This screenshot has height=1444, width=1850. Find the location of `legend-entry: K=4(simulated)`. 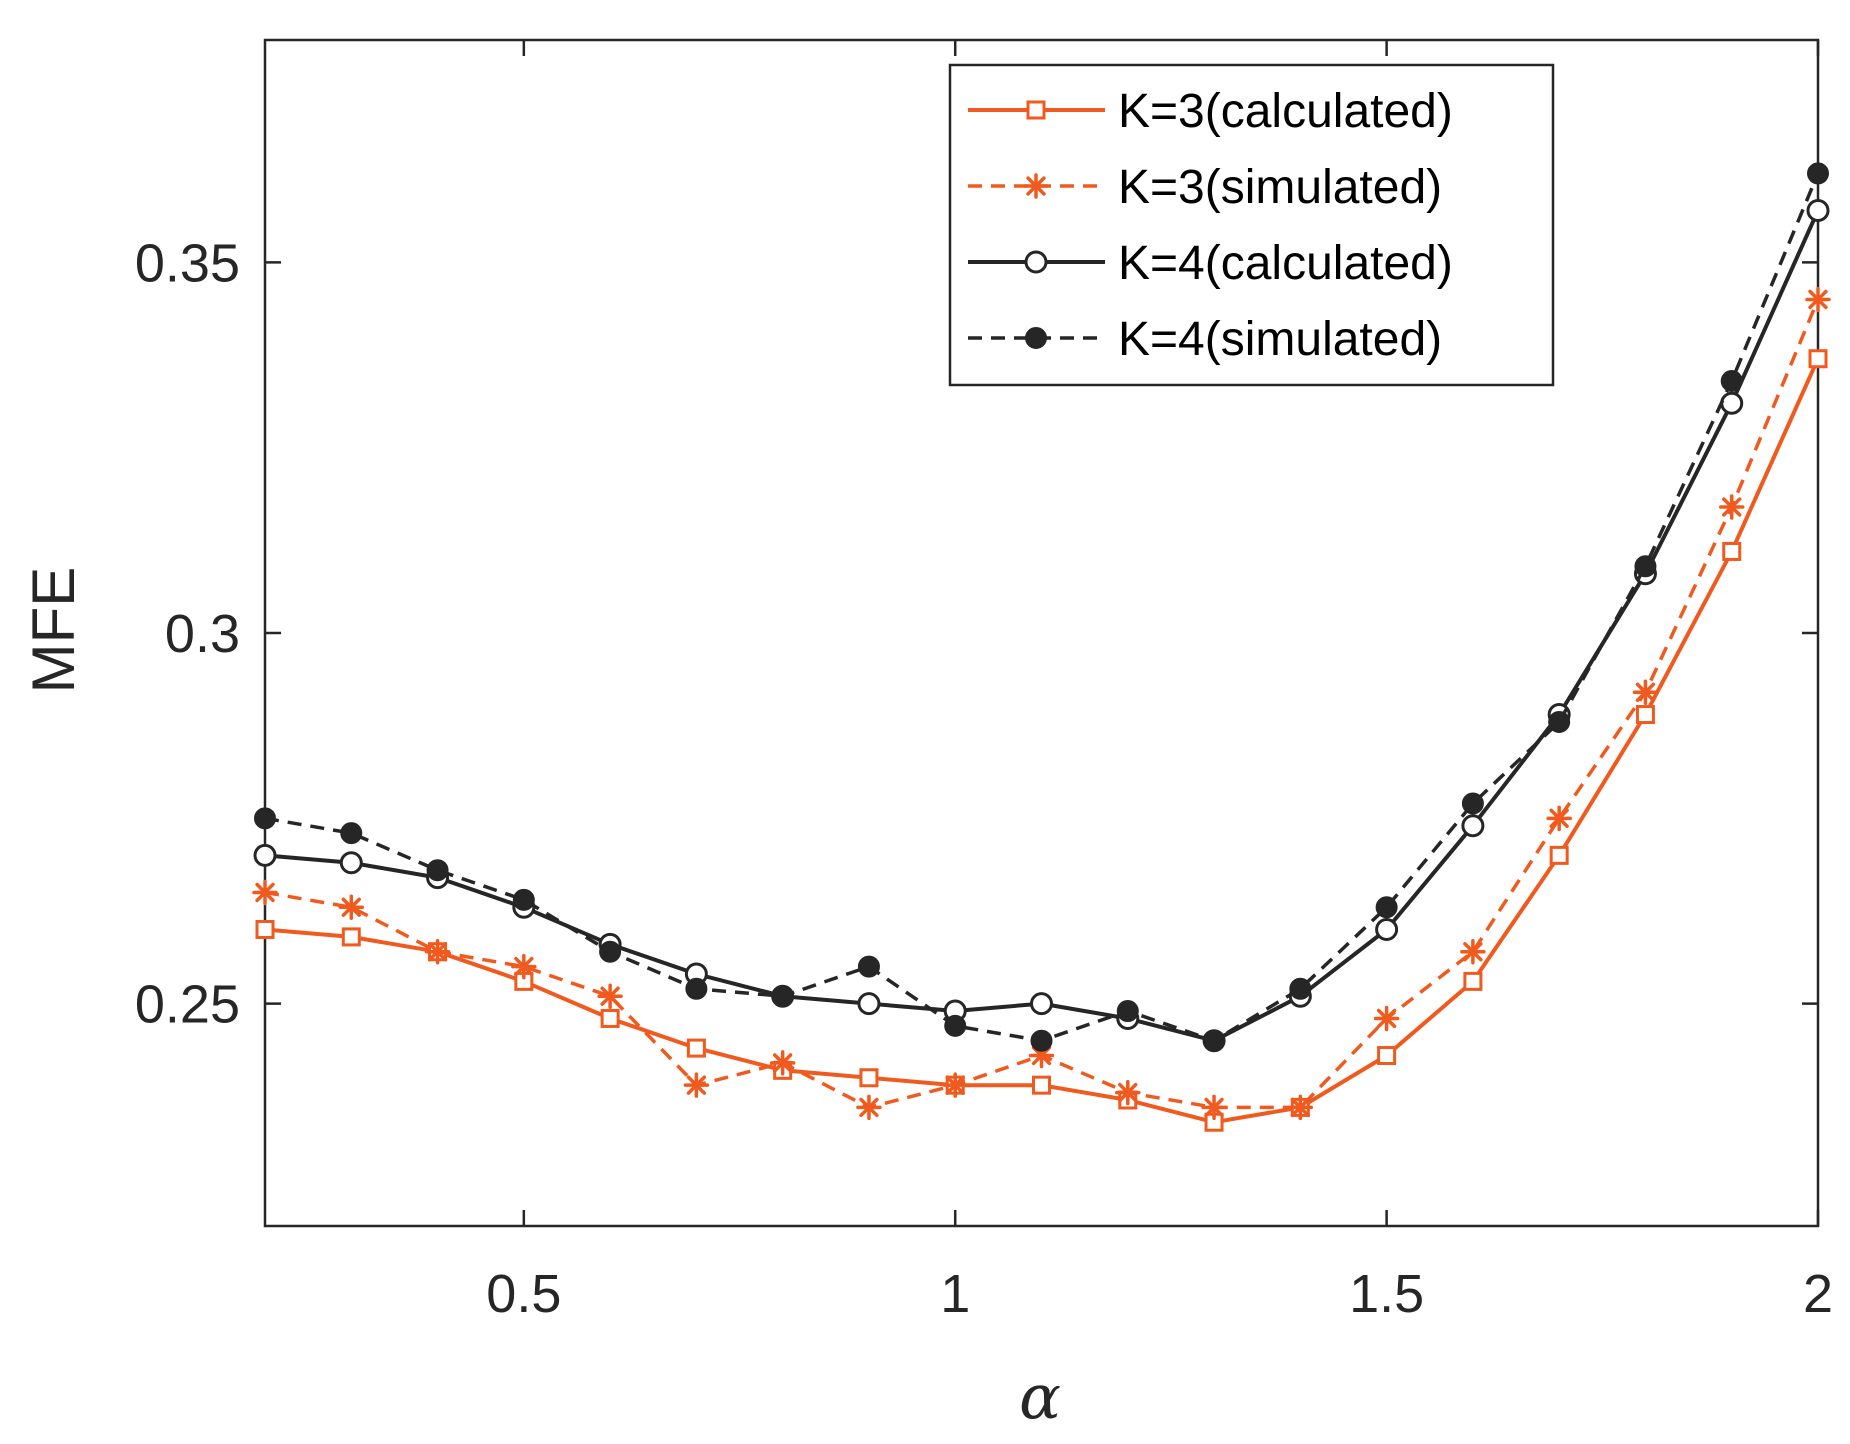

legend-entry: K=4(simulated) is located at coordinates (1205, 339).